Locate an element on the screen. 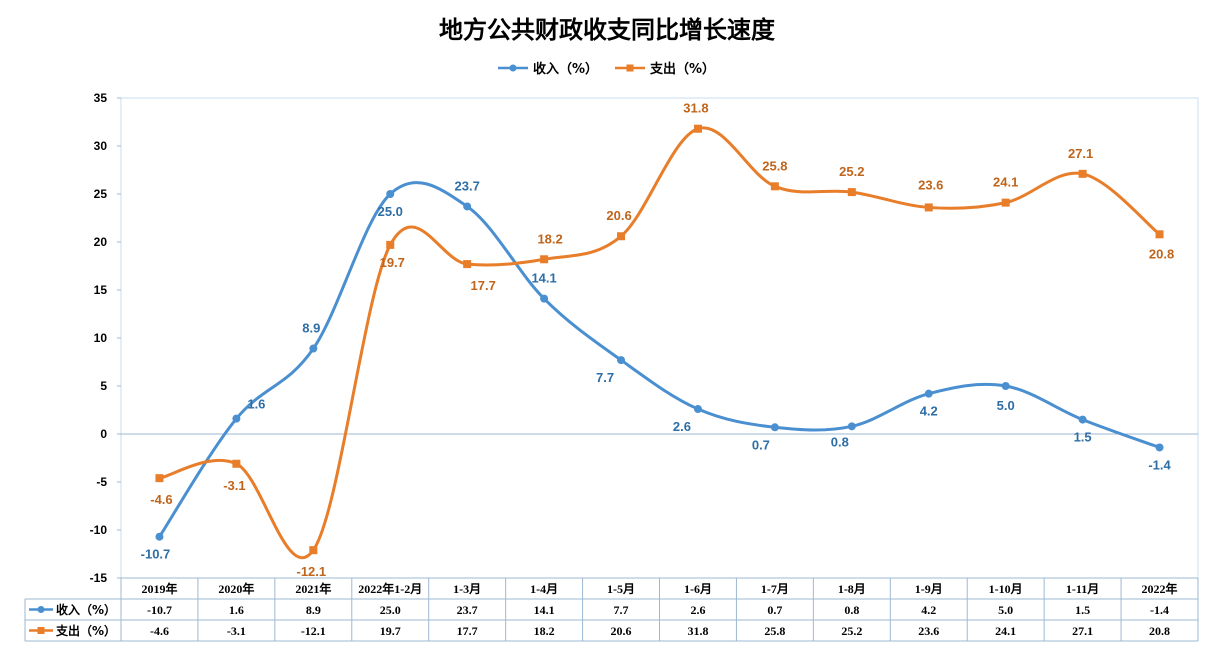 This screenshot has width=1215, height=652. legend: 收入（%） 支出（%） is located at coordinates (606, 69).